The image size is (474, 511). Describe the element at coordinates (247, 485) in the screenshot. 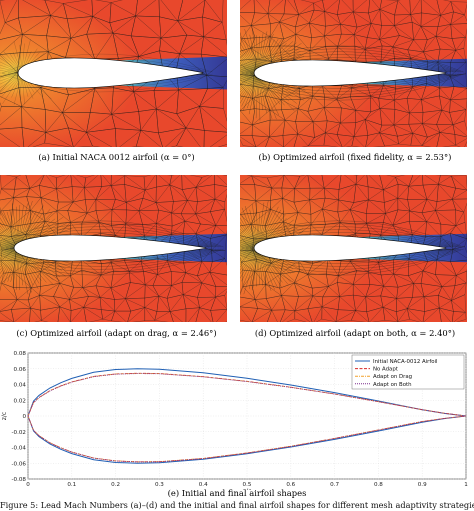

I see `x-tick-label: 0.5` at that location.